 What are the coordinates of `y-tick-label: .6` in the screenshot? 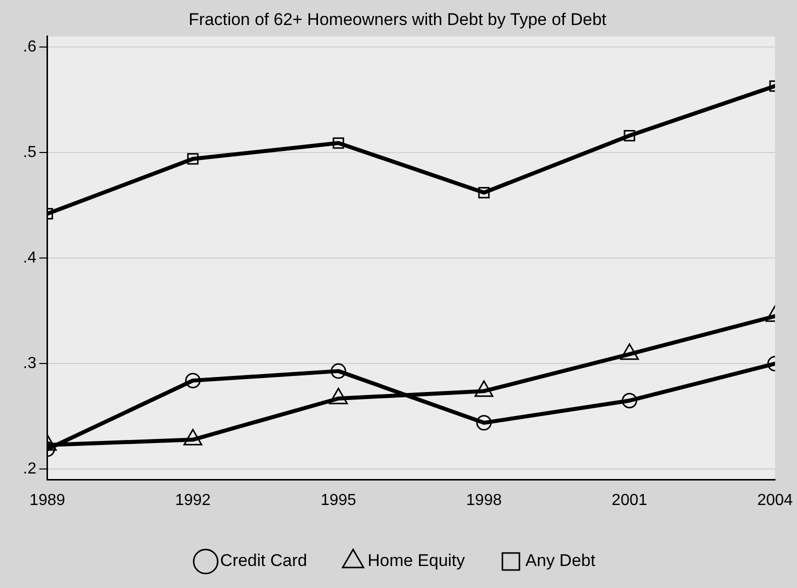 It's located at (29, 47).